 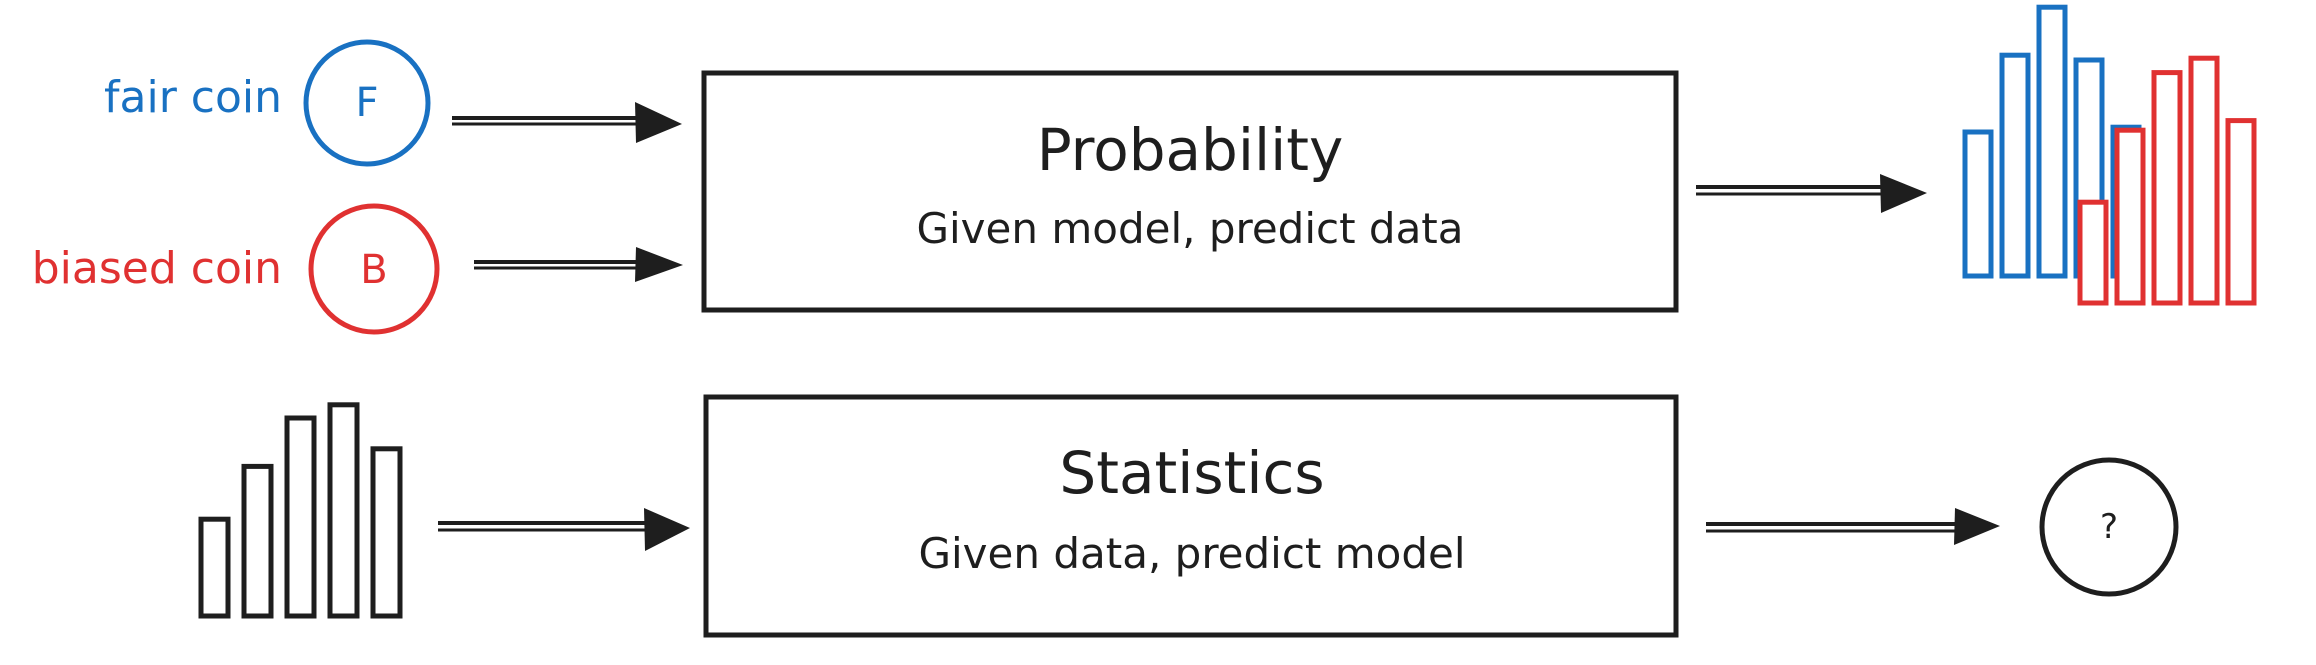 I want to click on statistics-title: Statistics, so click(x=1191, y=473).